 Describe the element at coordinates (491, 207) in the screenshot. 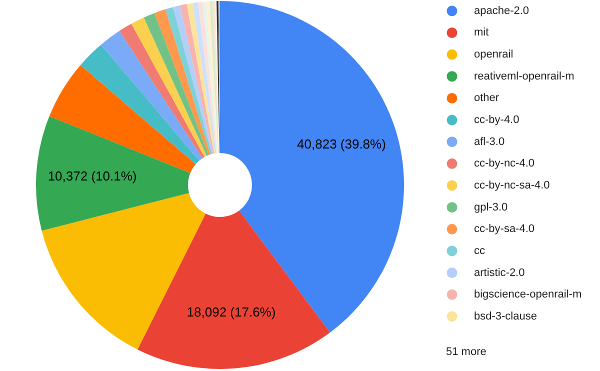

I see `legend-label: gpl-3.0` at that location.